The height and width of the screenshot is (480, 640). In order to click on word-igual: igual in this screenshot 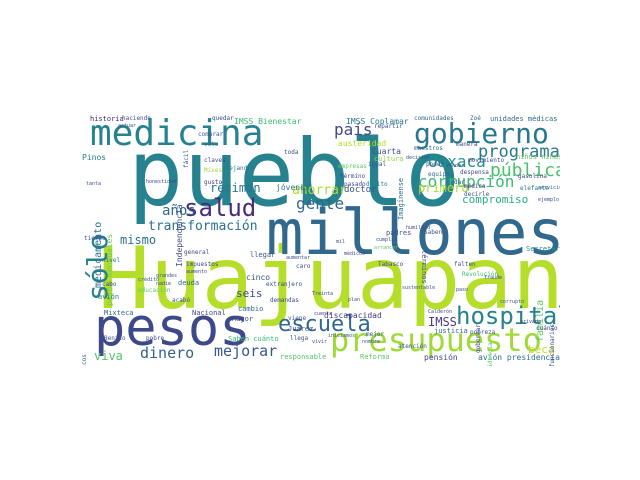, I will do `click(377, 164)`.